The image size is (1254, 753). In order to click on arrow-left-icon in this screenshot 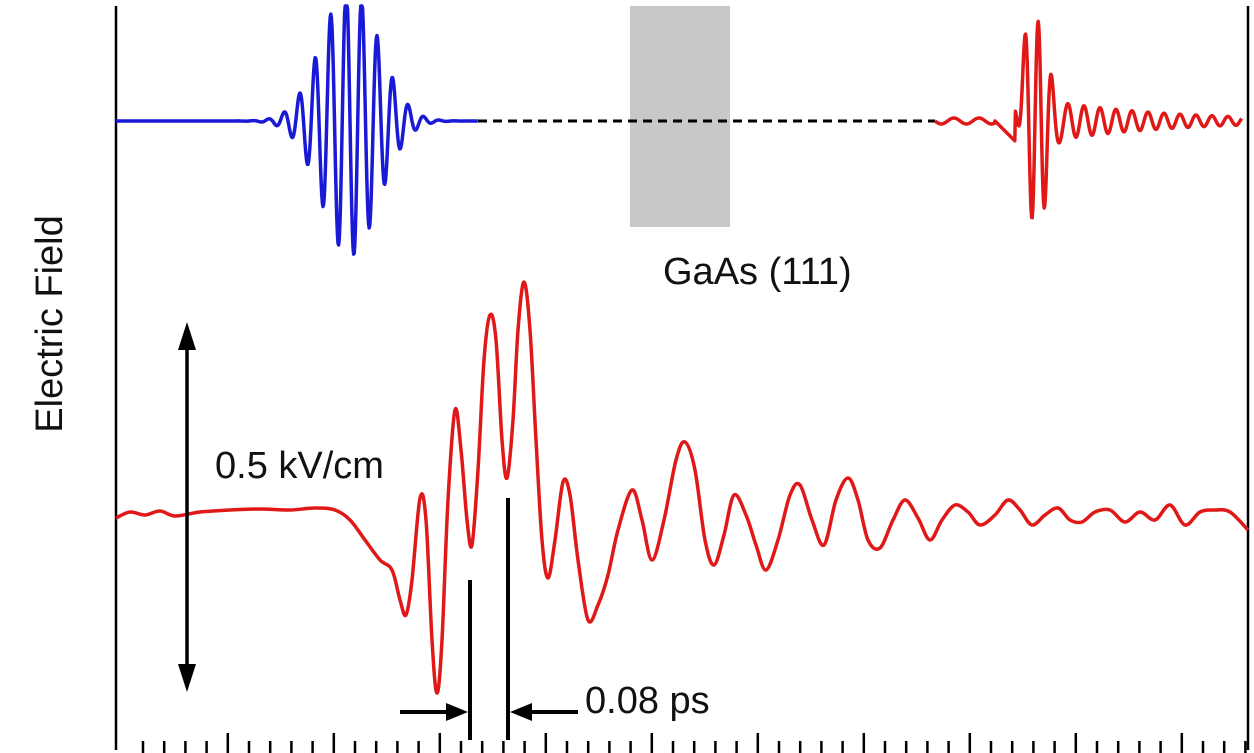, I will do `click(521, 712)`.